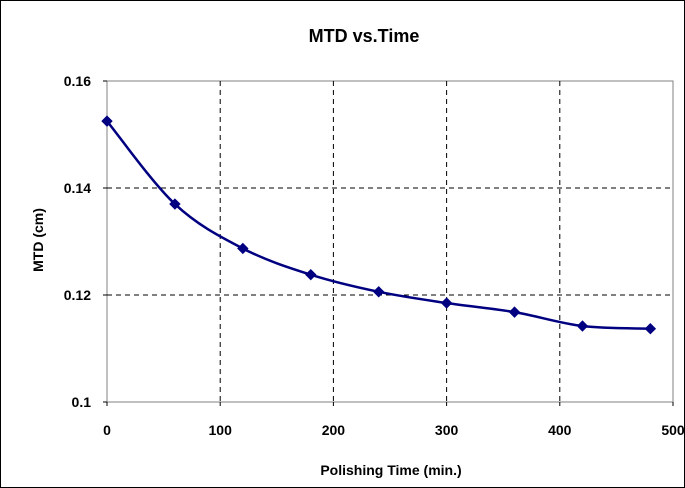 The height and width of the screenshot is (488, 685). Describe the element at coordinates (107, 430) in the screenshot. I see `x-tick-label: 0` at that location.